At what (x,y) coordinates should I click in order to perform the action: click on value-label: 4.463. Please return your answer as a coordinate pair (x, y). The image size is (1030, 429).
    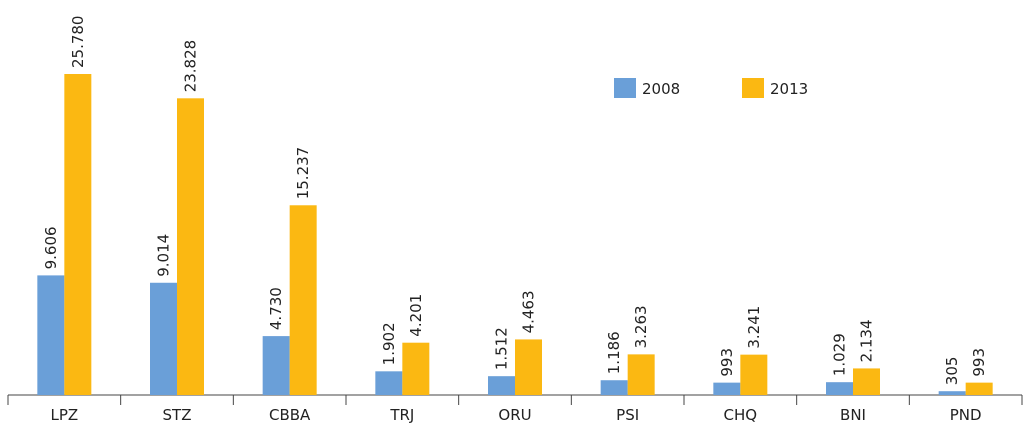
    Looking at the image, I should click on (529, 311).